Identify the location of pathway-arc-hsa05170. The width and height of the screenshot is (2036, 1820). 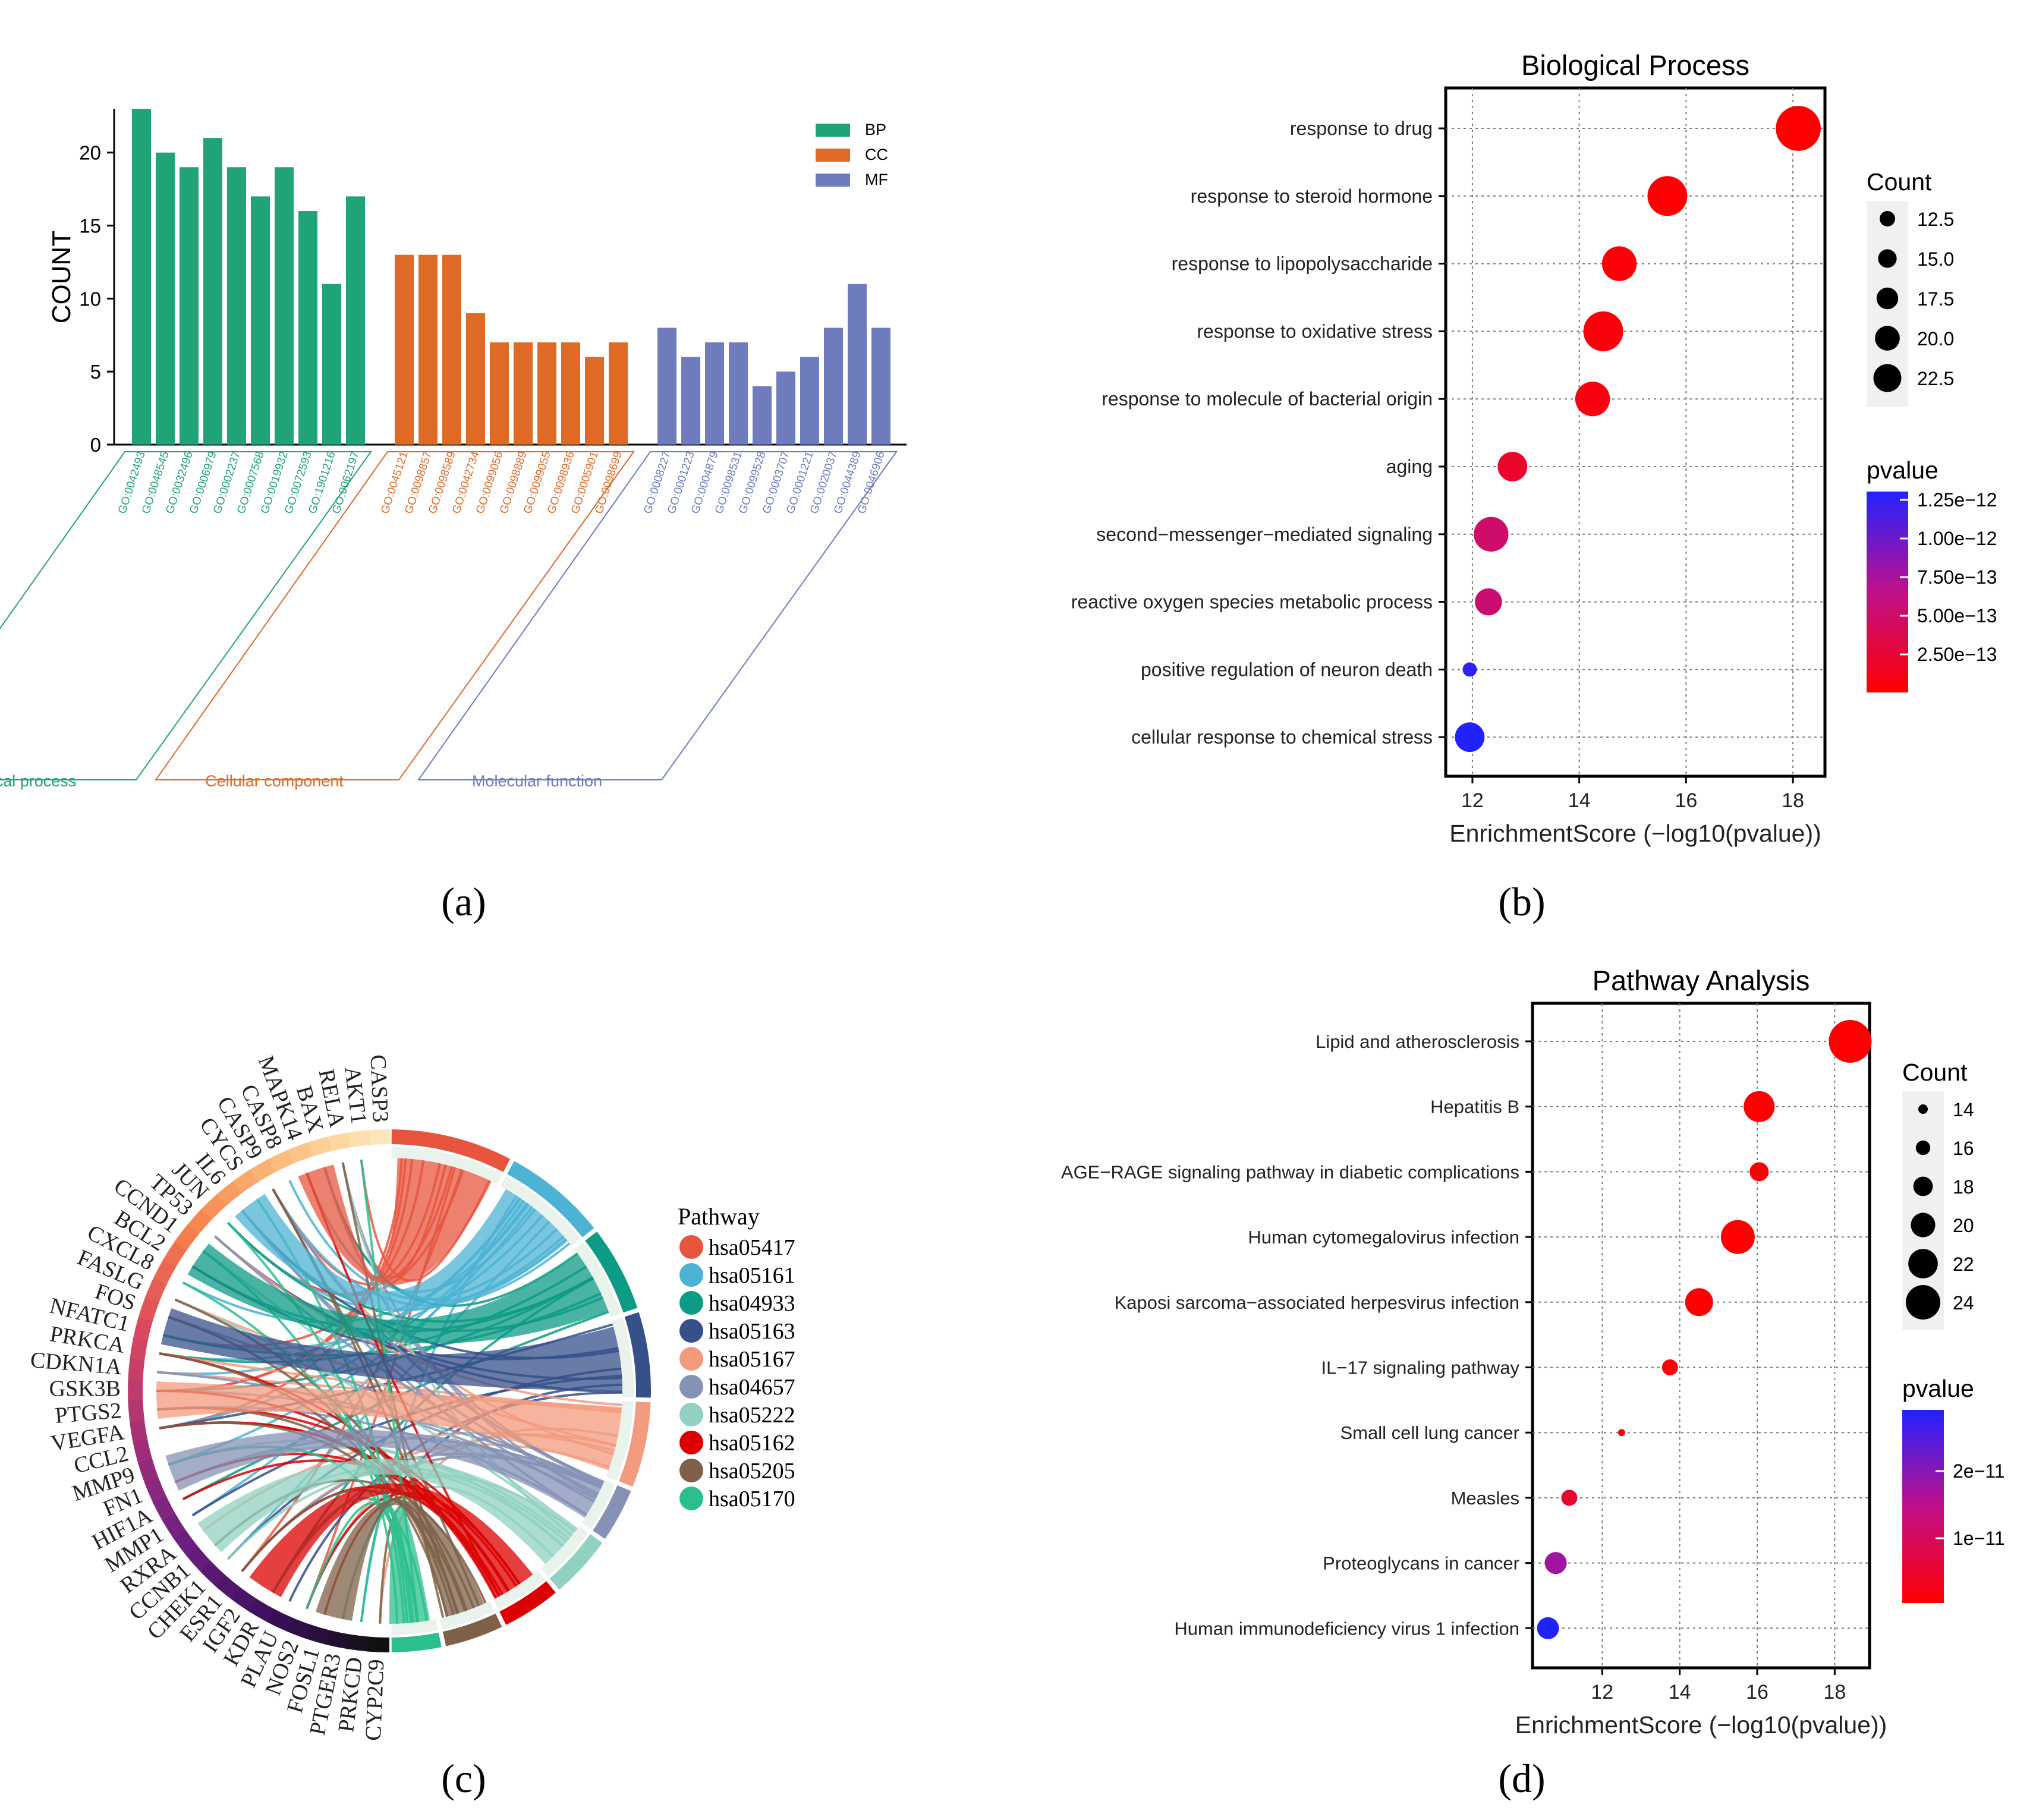
(416, 1642).